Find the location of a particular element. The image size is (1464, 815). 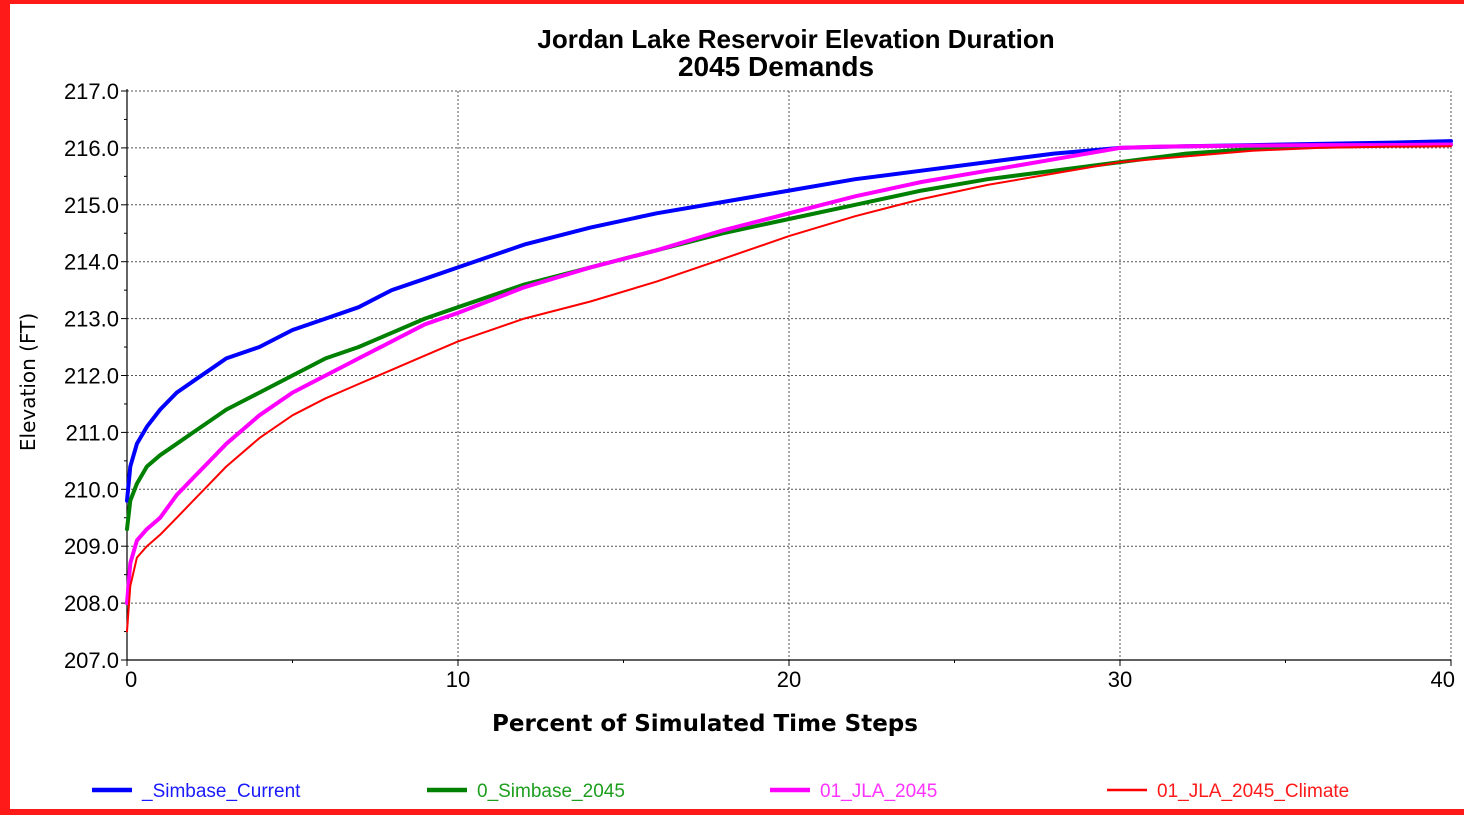

legend-item: 01_JLA_2045 is located at coordinates (853, 791).